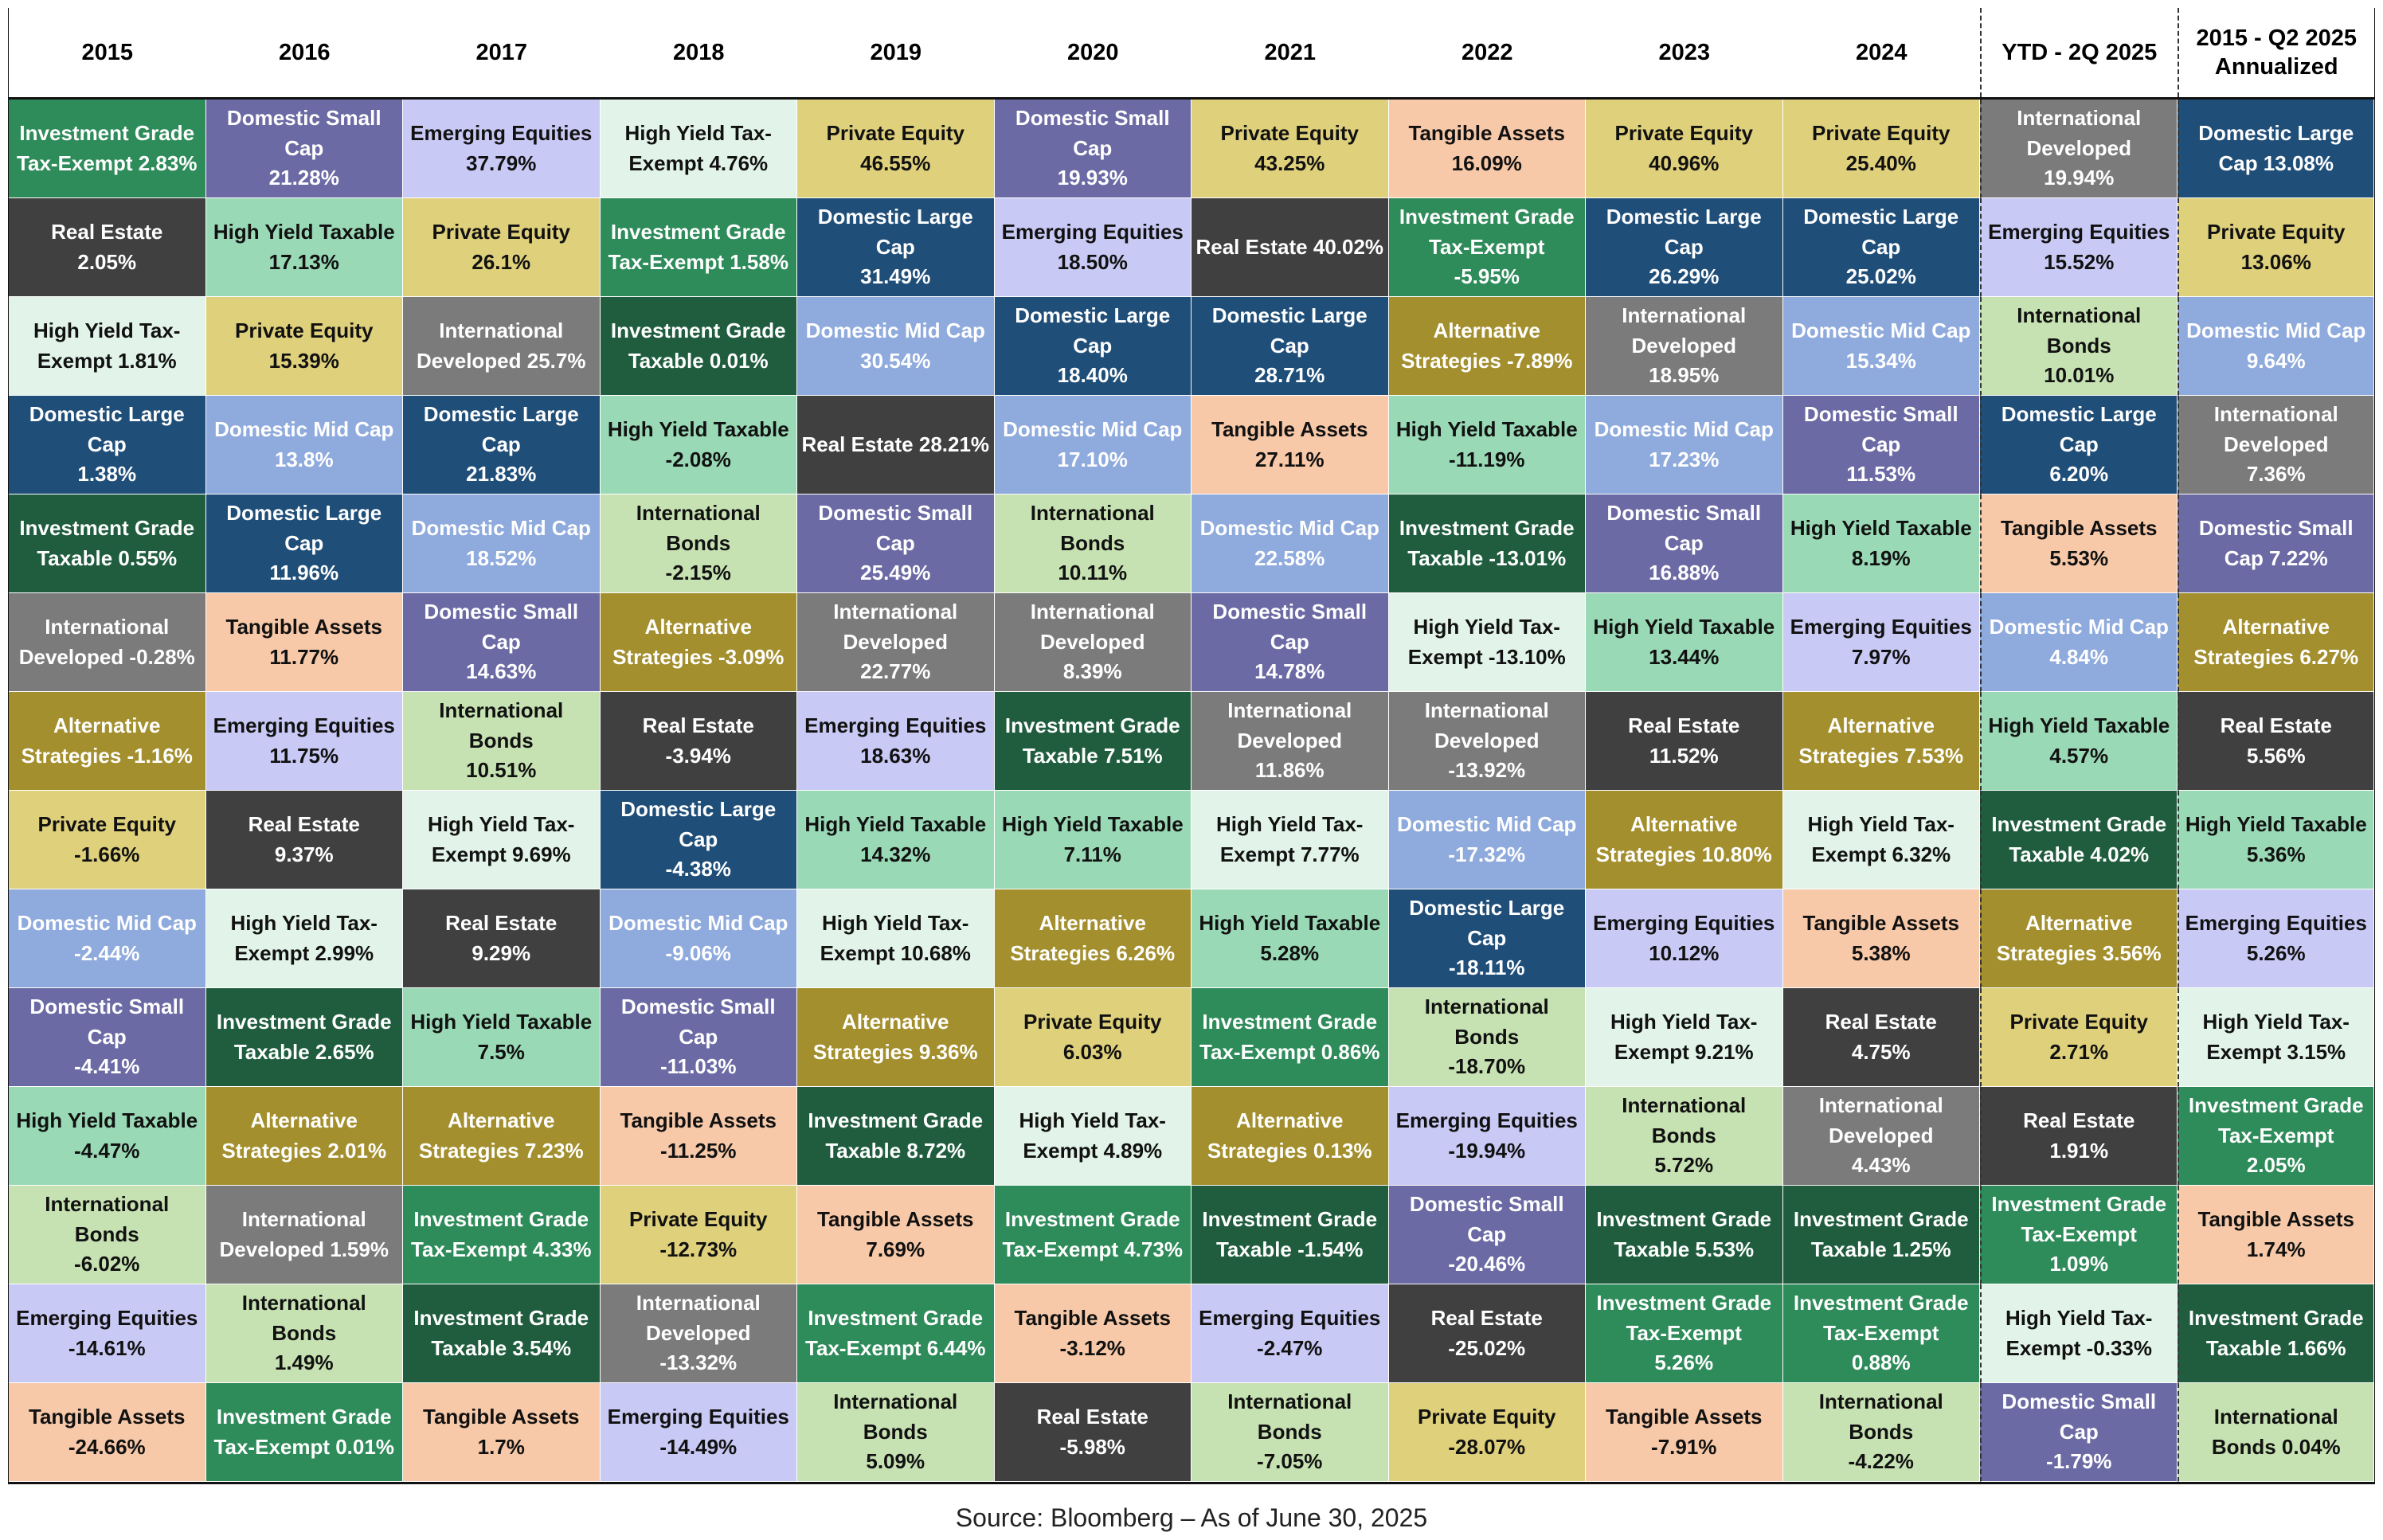  What do you see at coordinates (501, 52) in the screenshot?
I see `column-header: 2017` at bounding box center [501, 52].